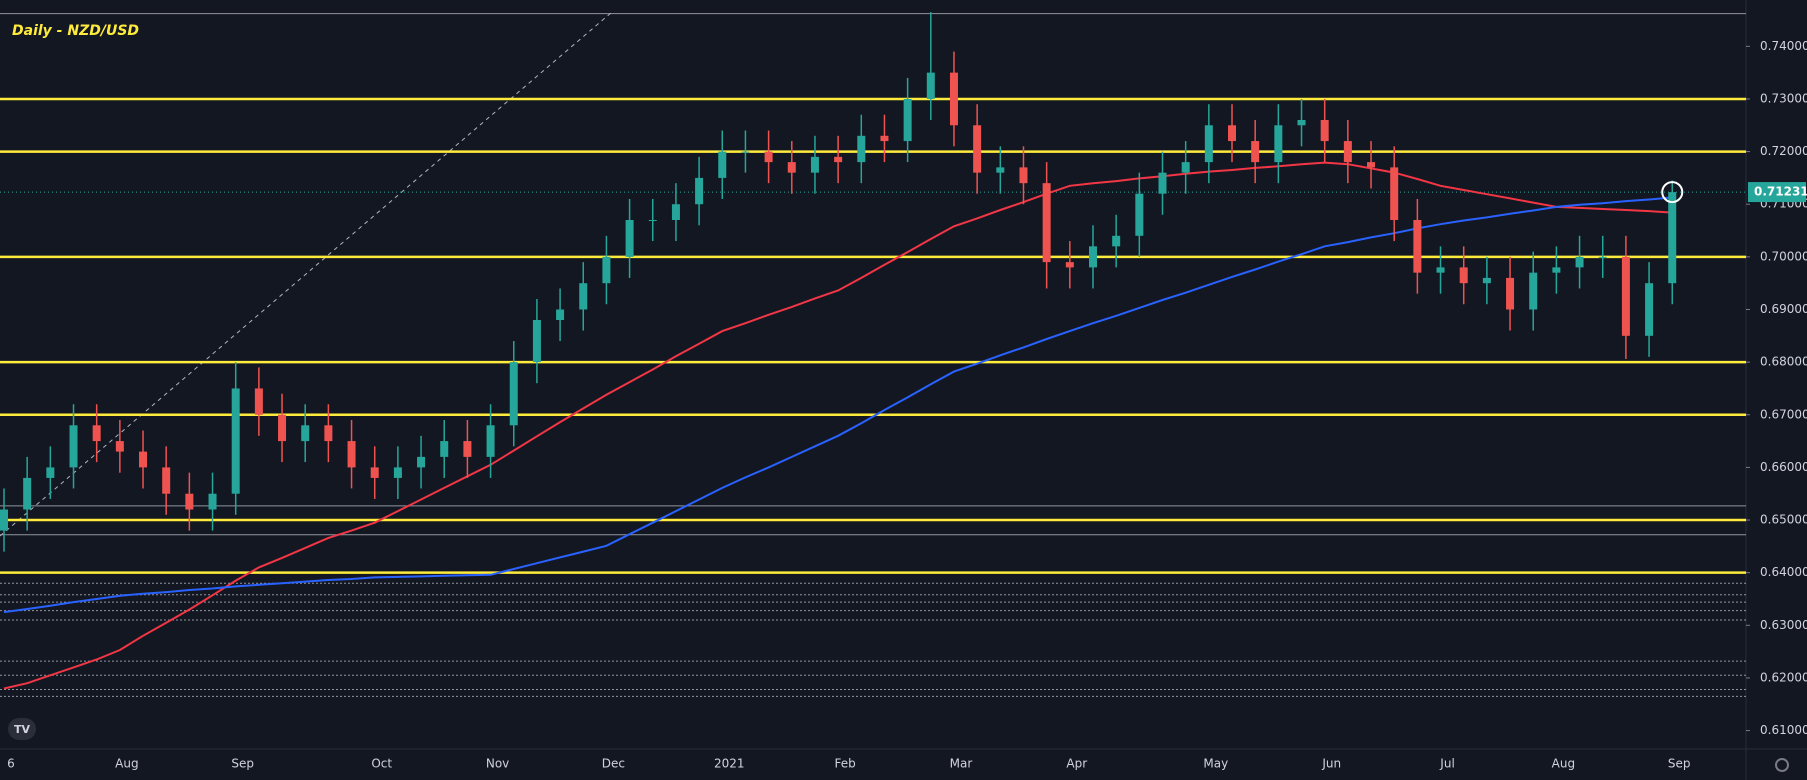  I want to click on y-tick-label: 0.72000, so click(1783, 151).